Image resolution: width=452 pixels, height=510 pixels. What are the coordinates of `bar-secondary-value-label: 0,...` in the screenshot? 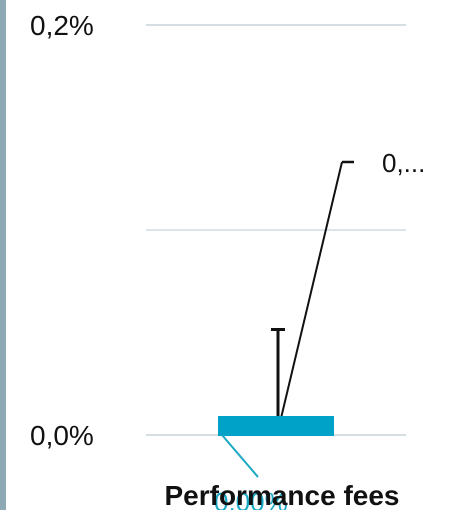 It's located at (403, 163).